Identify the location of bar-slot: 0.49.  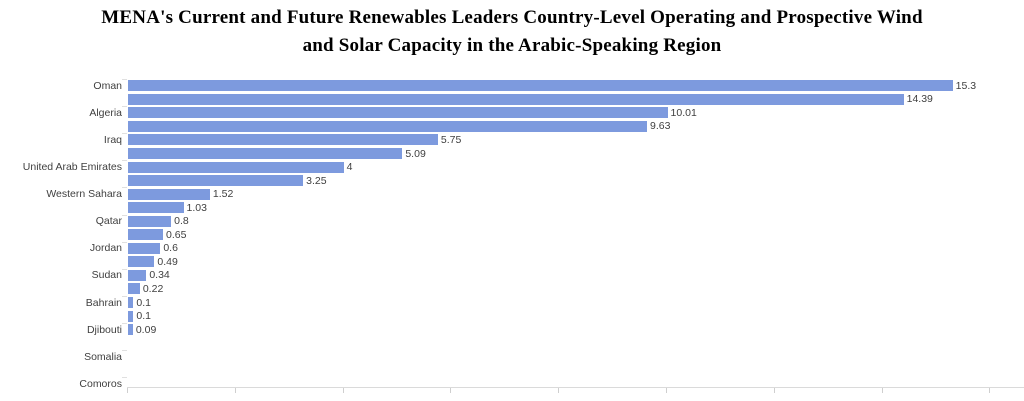
(573, 262).